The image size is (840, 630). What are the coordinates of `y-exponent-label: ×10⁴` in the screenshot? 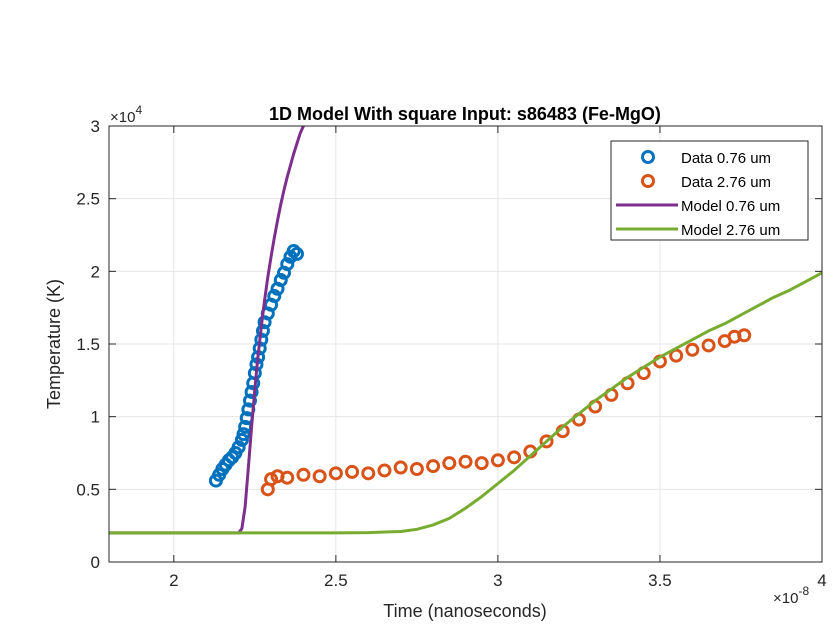 It's located at (126, 114).